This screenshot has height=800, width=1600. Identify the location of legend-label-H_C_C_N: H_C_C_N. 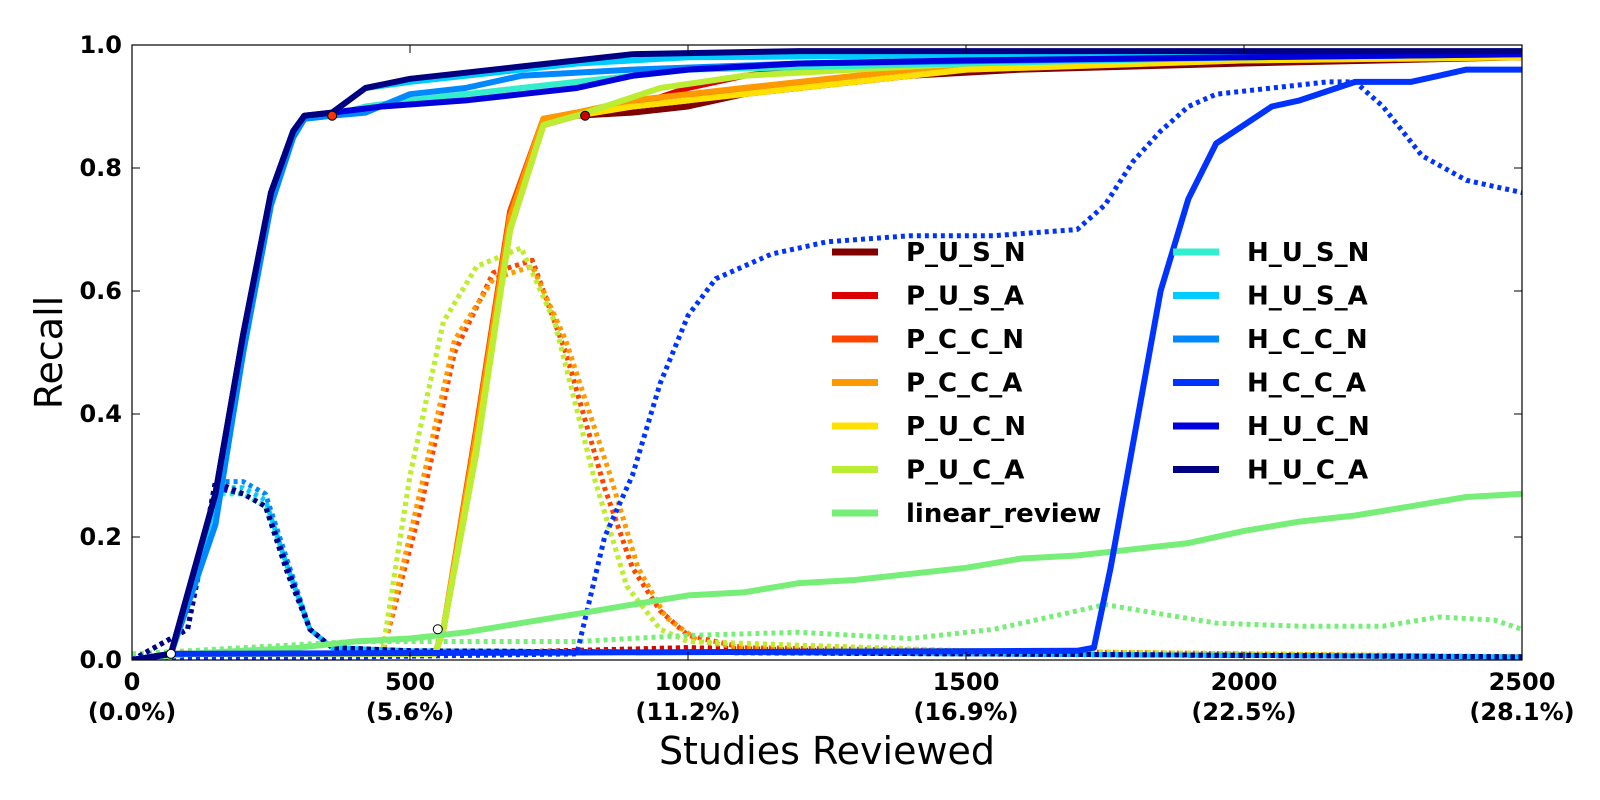
(1307, 340).